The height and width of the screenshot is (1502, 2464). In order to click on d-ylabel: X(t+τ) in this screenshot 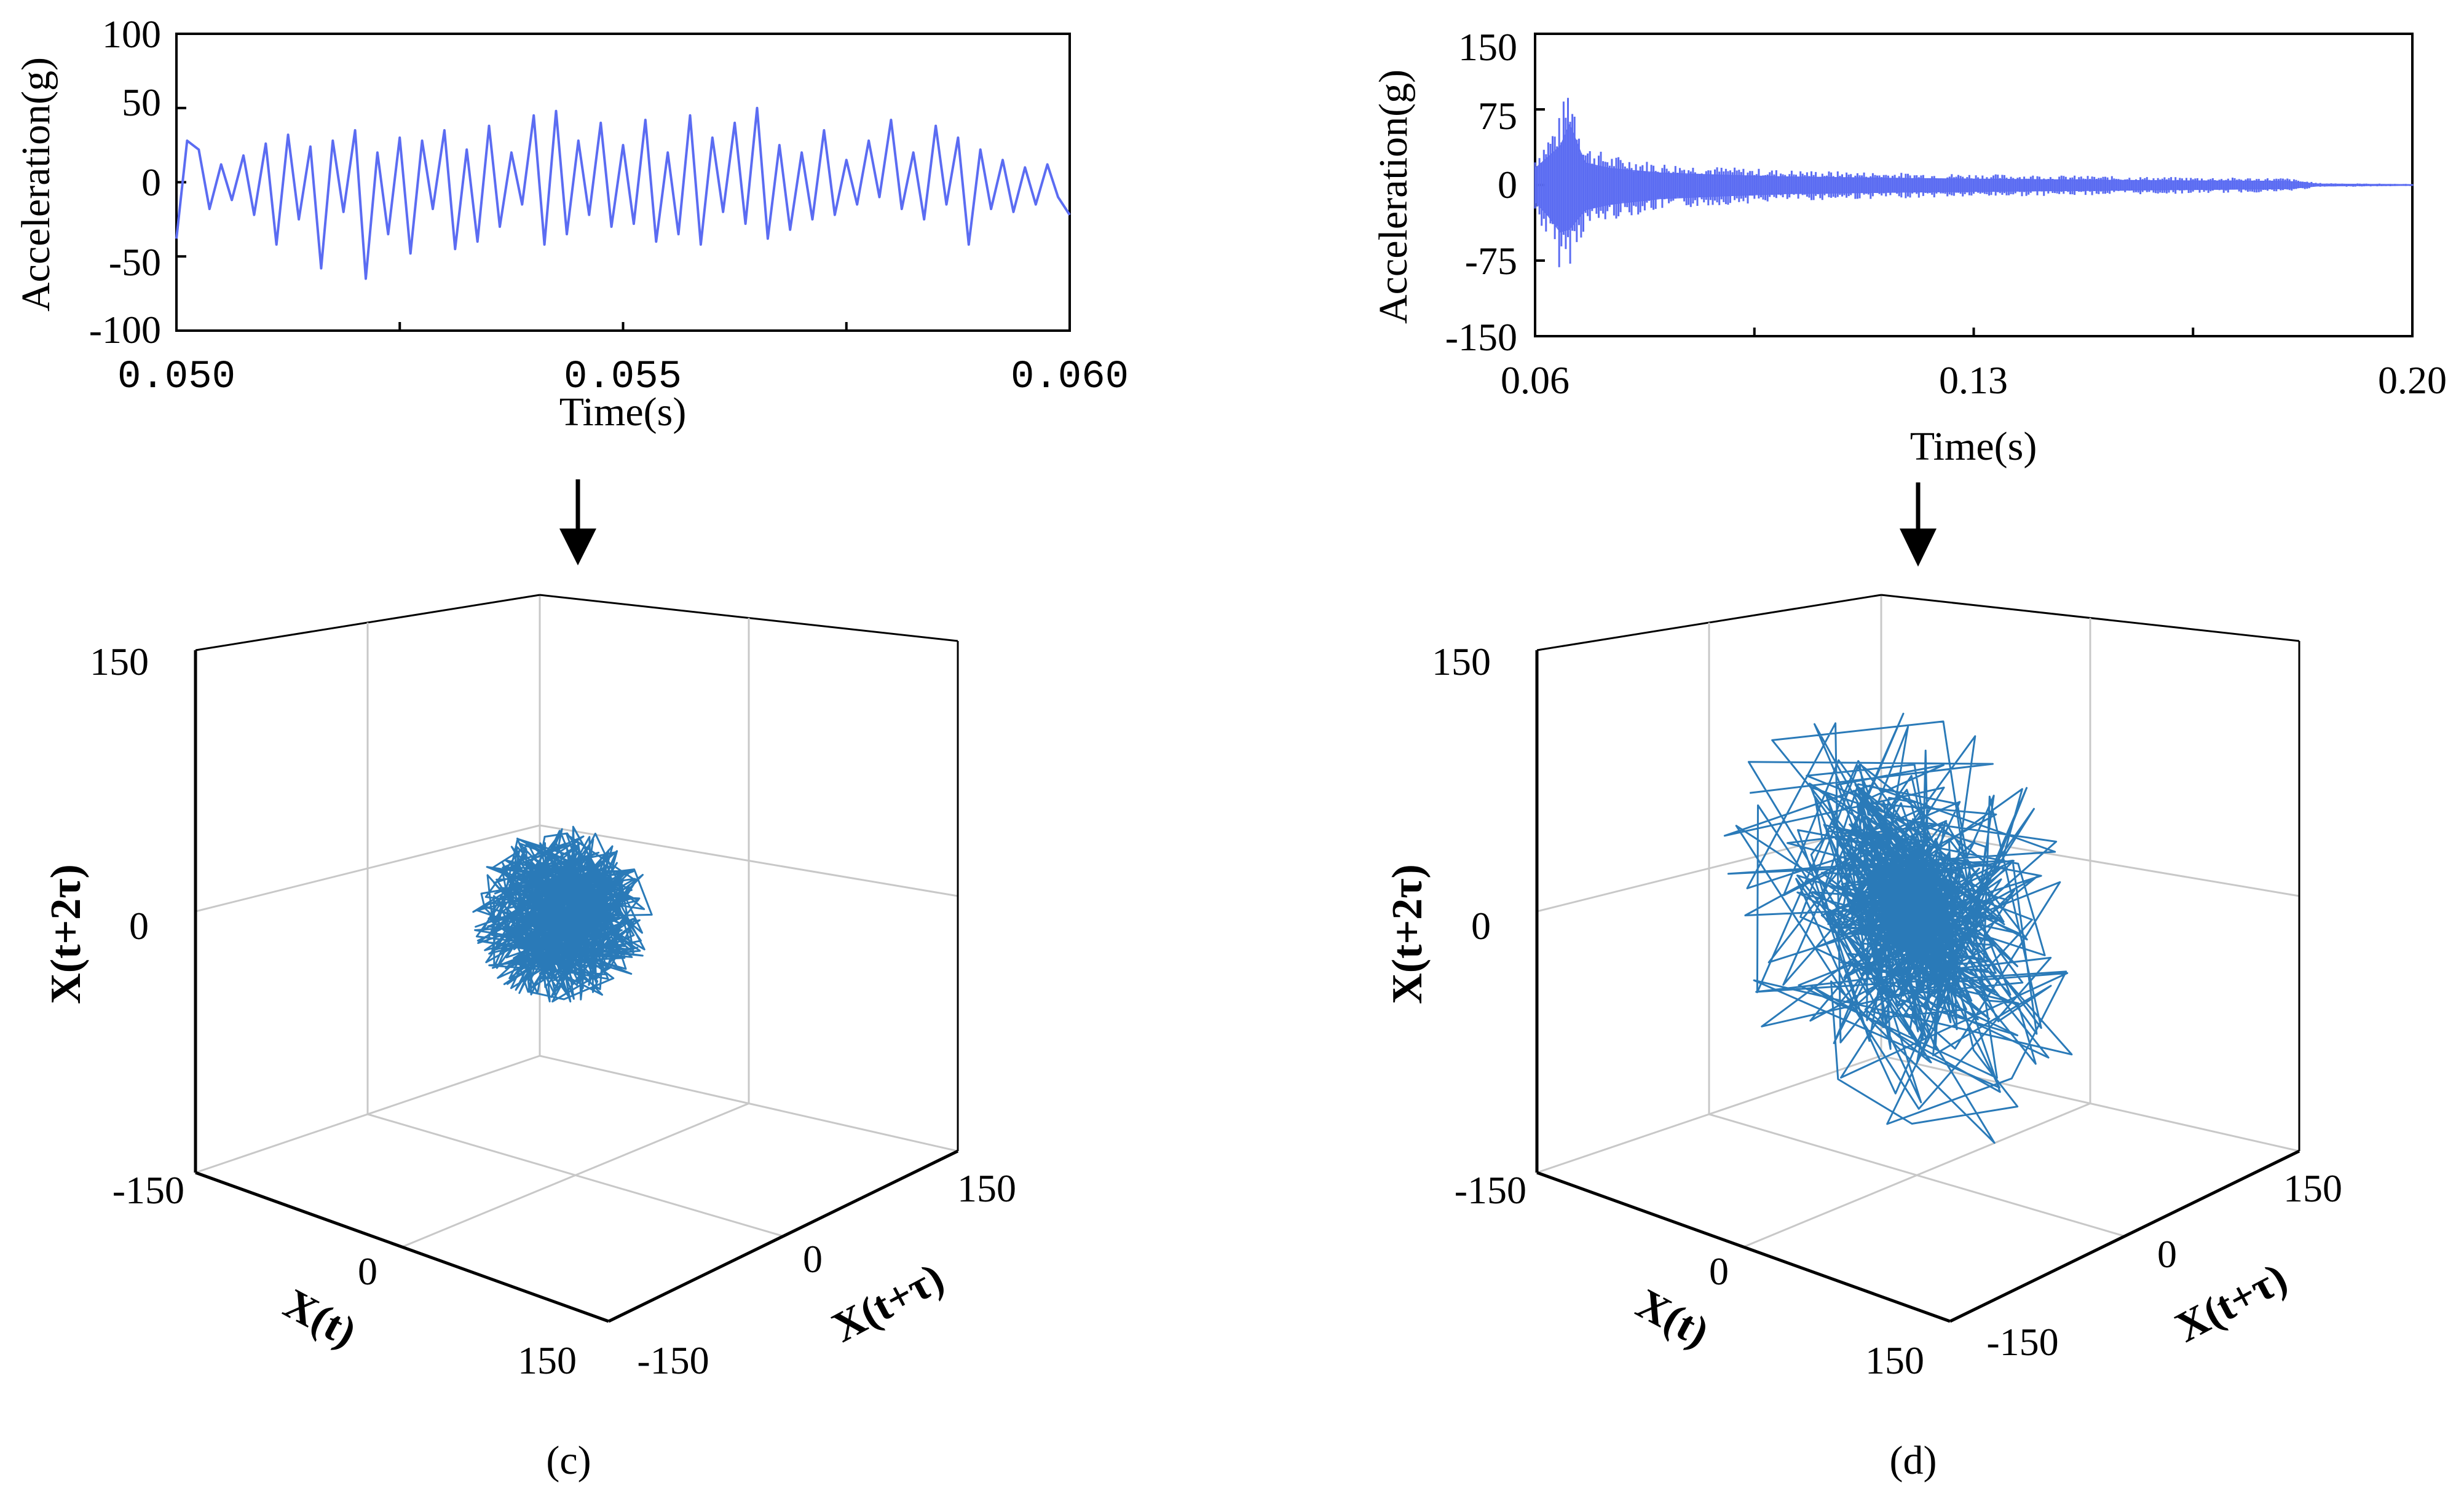, I will do `click(2231, 1302)`.